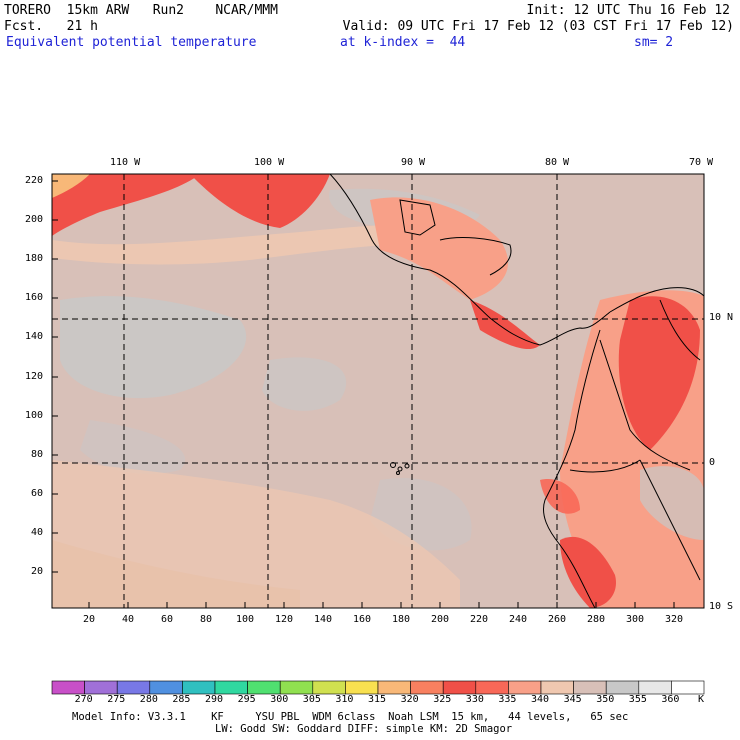 The image size is (740, 740). Describe the element at coordinates (440, 619) in the screenshot. I see `x-tick-label: 200` at that location.